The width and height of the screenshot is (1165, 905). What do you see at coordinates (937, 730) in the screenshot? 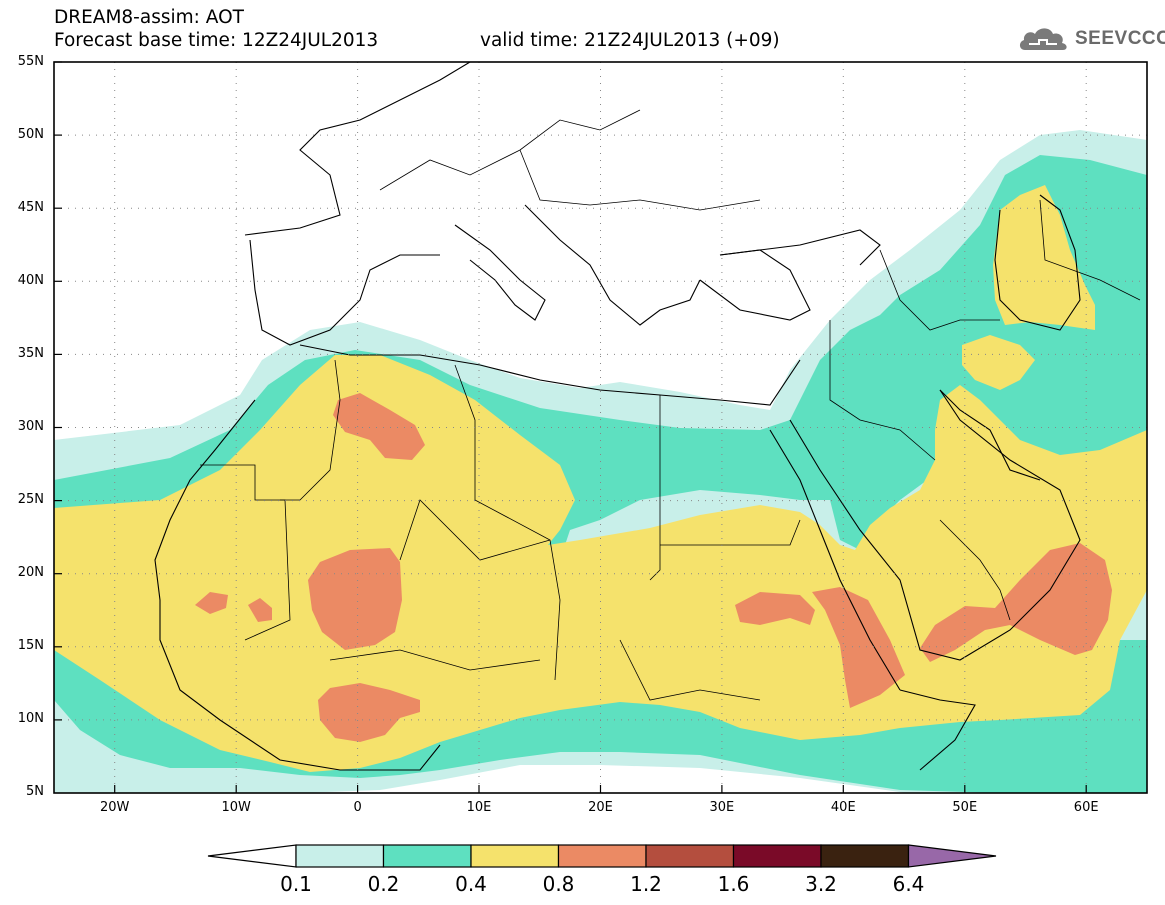
I see `coastline-horn` at bounding box center [937, 730].